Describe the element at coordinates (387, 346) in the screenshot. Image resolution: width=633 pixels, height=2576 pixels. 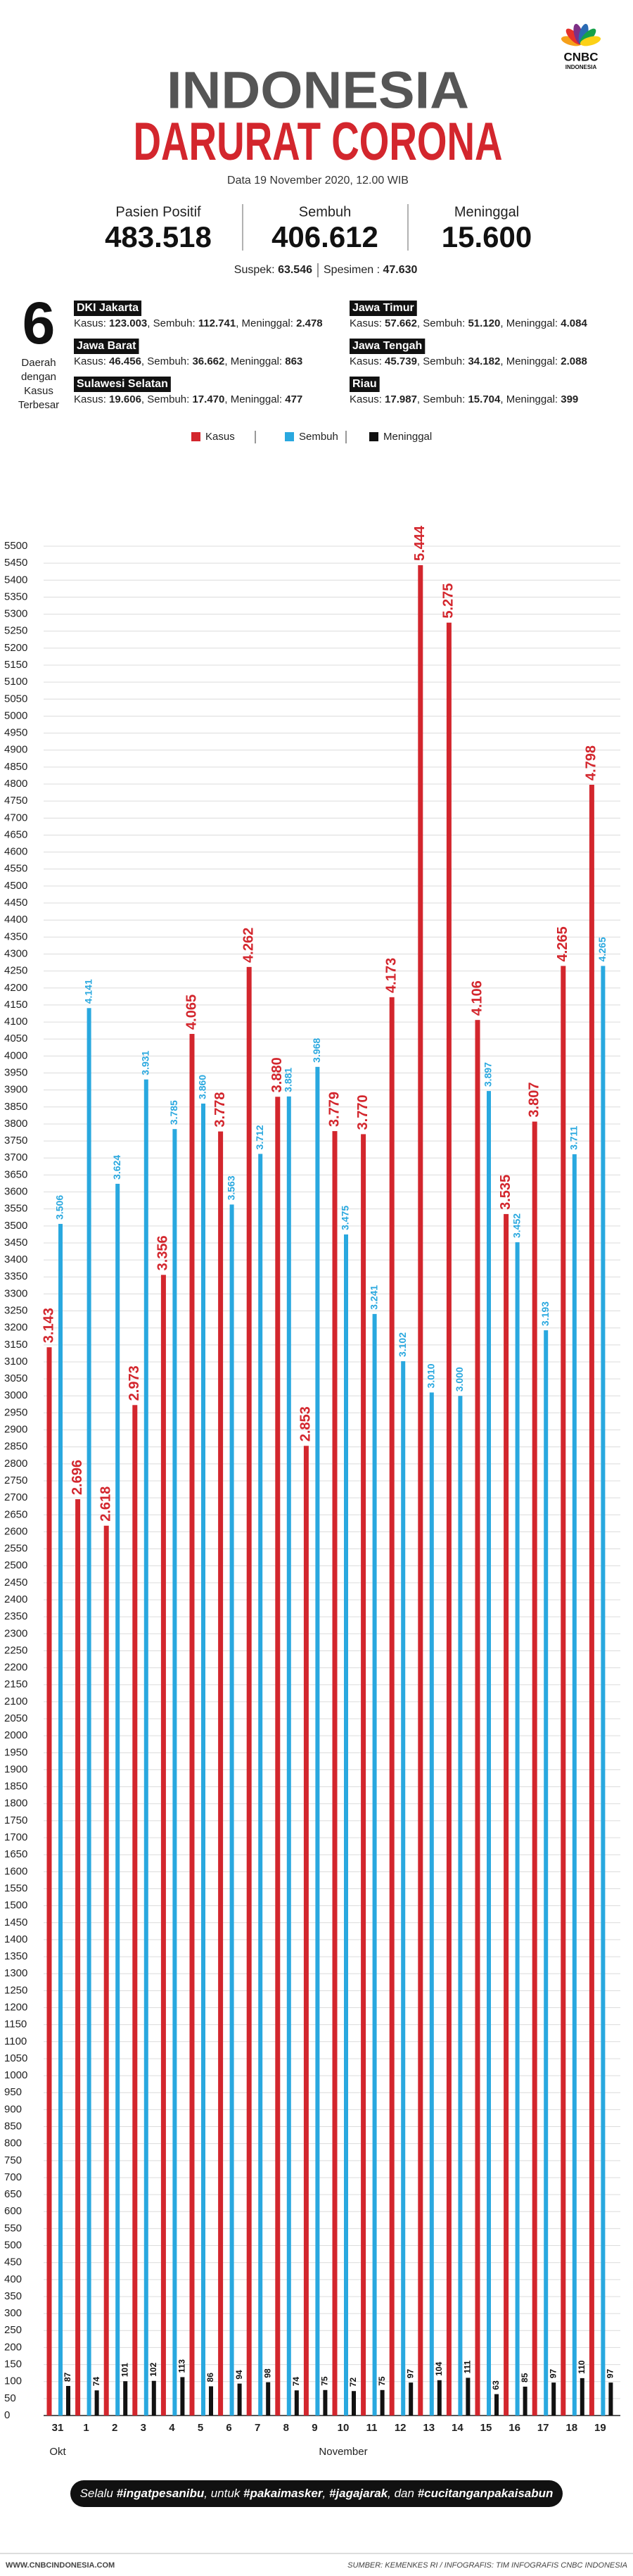
I see `region-name: Jawa Tengah` at that location.